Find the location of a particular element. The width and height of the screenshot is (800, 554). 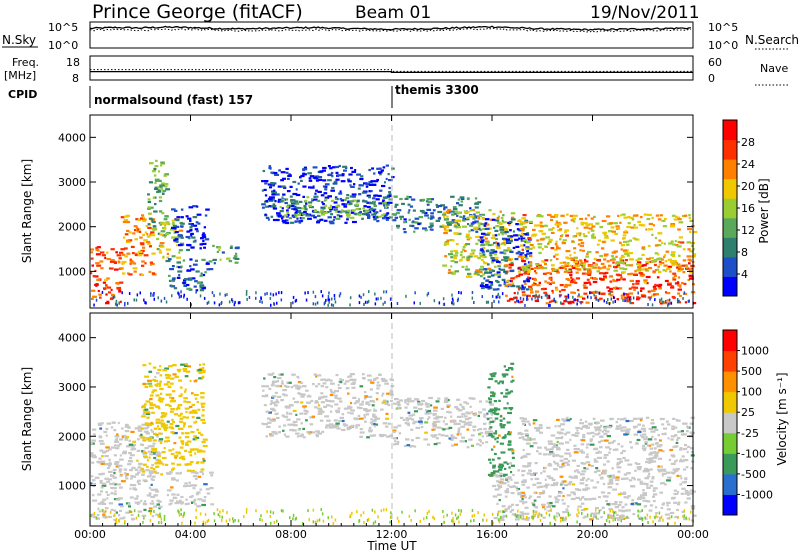

nave-label: Nave is located at coordinates (774, 68).